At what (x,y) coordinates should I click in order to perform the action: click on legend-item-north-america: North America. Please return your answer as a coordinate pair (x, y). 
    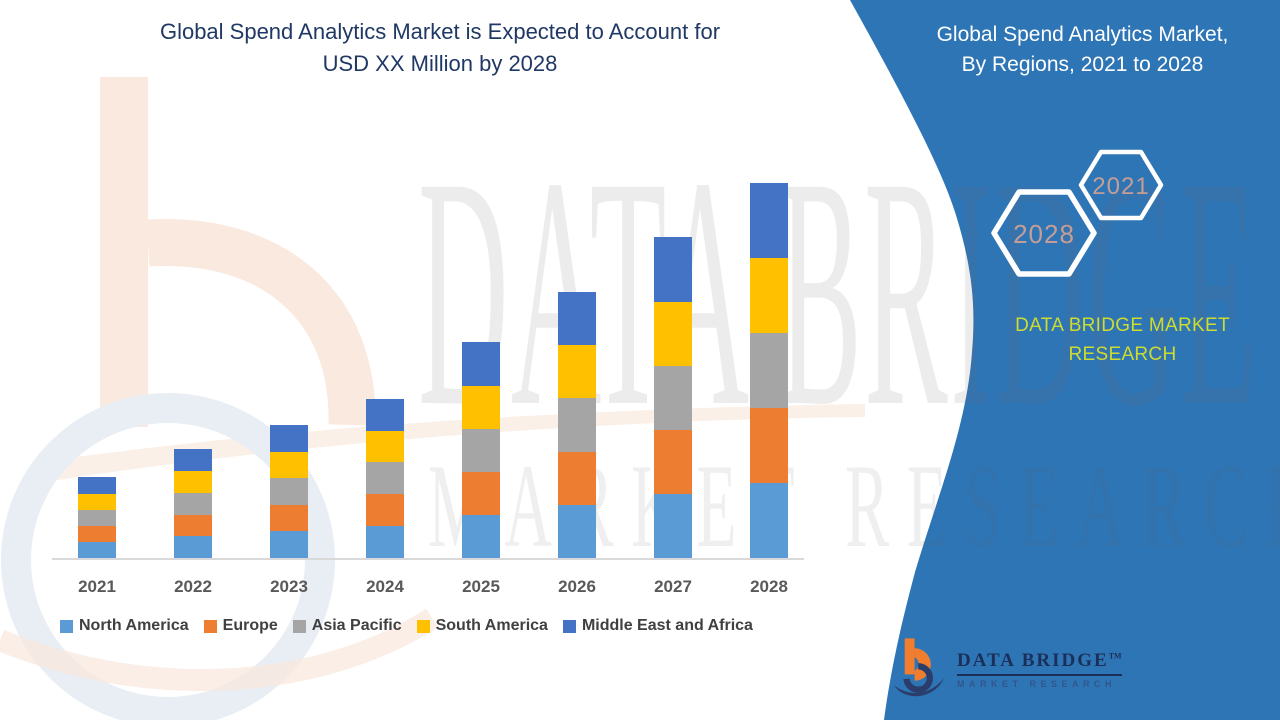
    Looking at the image, I should click on (124, 626).